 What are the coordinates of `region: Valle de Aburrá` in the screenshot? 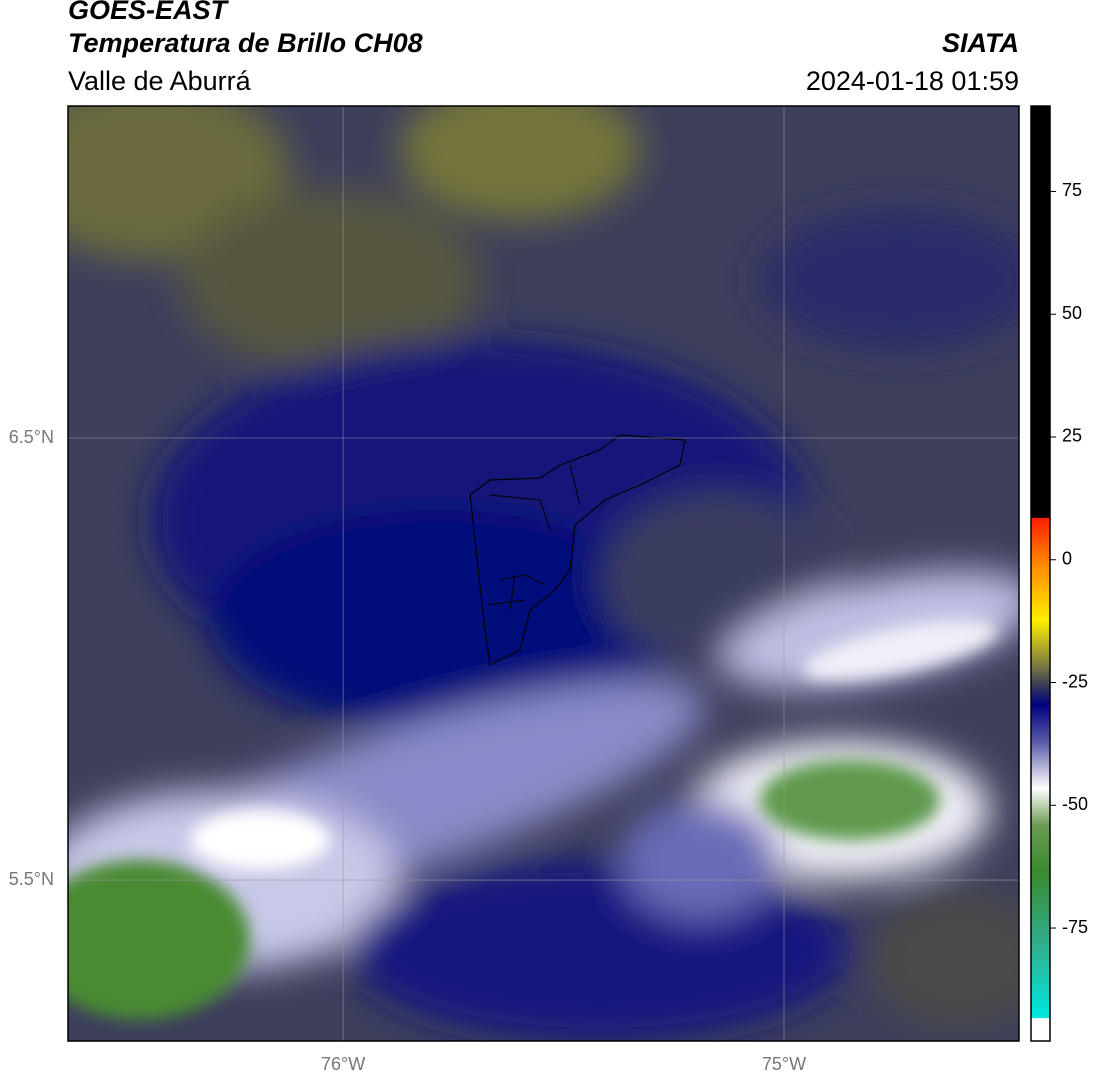 It's located at (160, 81).